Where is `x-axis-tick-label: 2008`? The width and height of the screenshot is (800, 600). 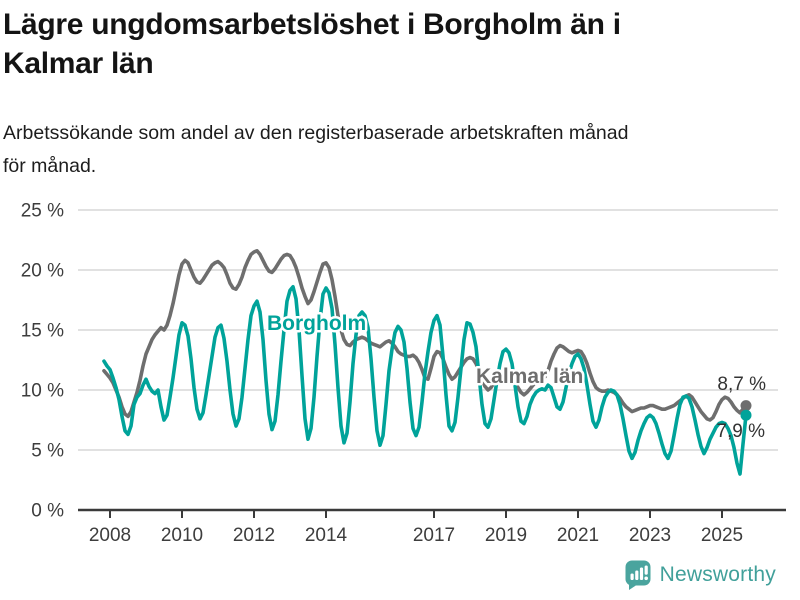 x-axis-tick-label: 2008 is located at coordinates (110, 535).